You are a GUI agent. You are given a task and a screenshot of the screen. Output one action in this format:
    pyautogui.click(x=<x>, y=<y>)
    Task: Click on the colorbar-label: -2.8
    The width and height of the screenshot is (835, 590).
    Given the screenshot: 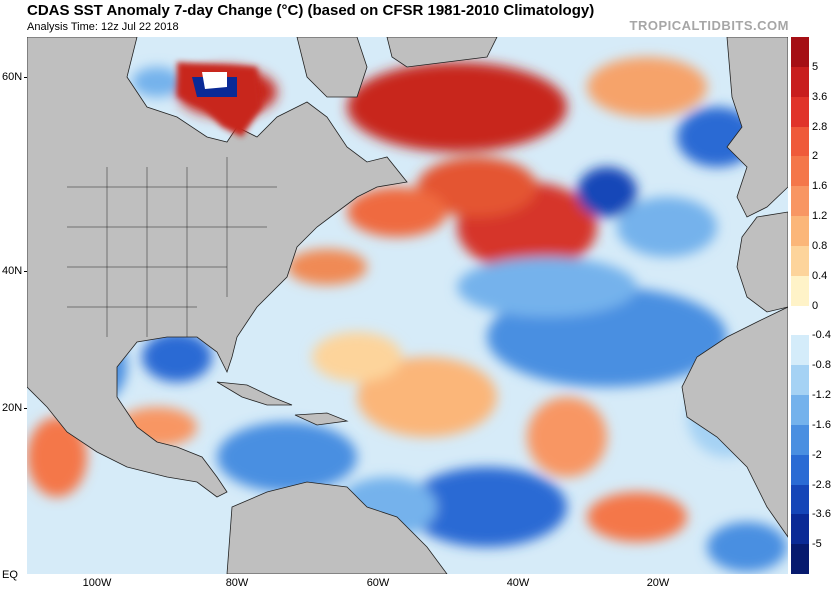 What is the action you would take?
    pyautogui.click(x=821, y=484)
    